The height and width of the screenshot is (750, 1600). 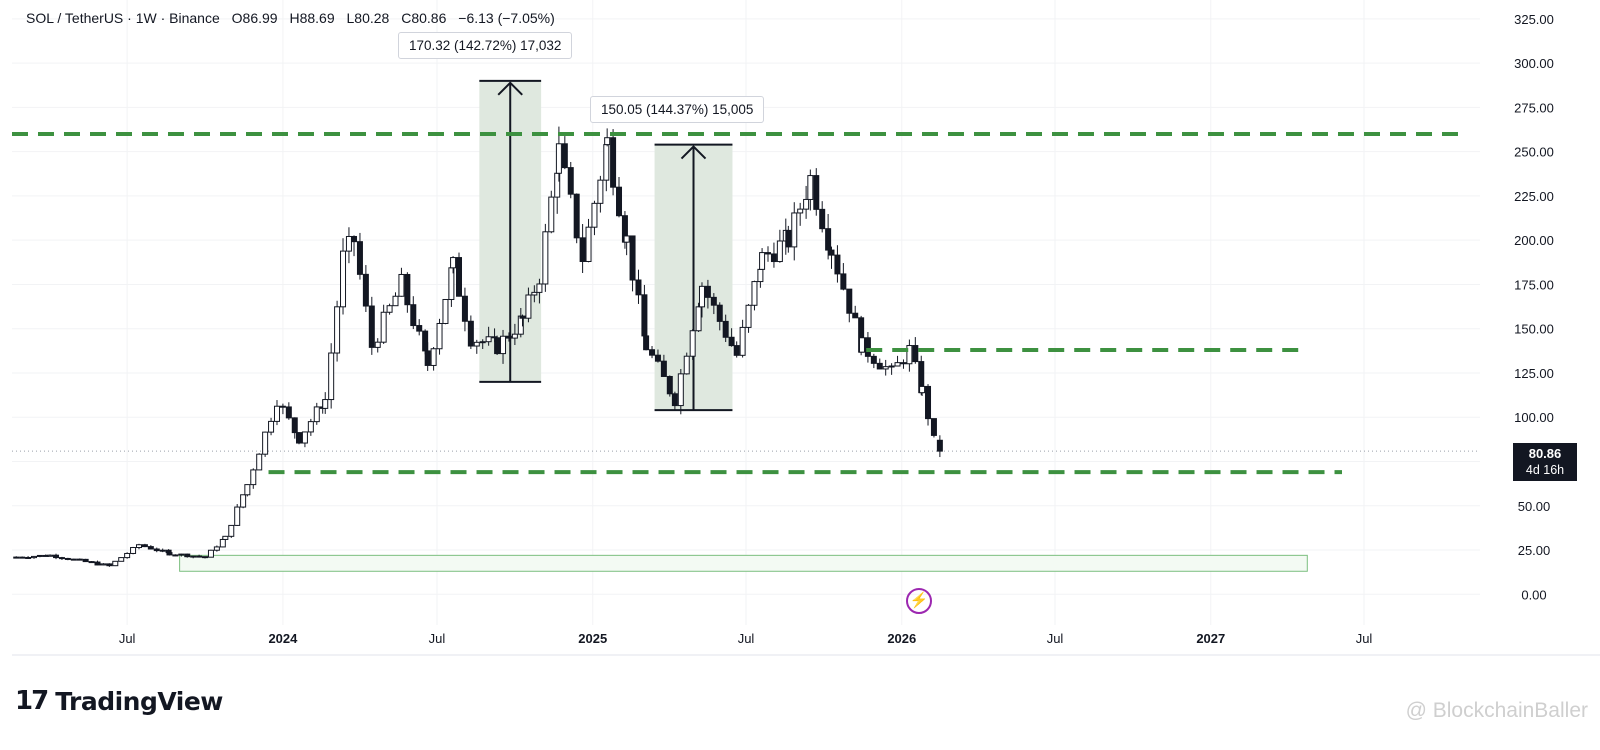 What do you see at coordinates (119, 701) in the screenshot?
I see `tradingview-logo: 17 TradingView` at bounding box center [119, 701].